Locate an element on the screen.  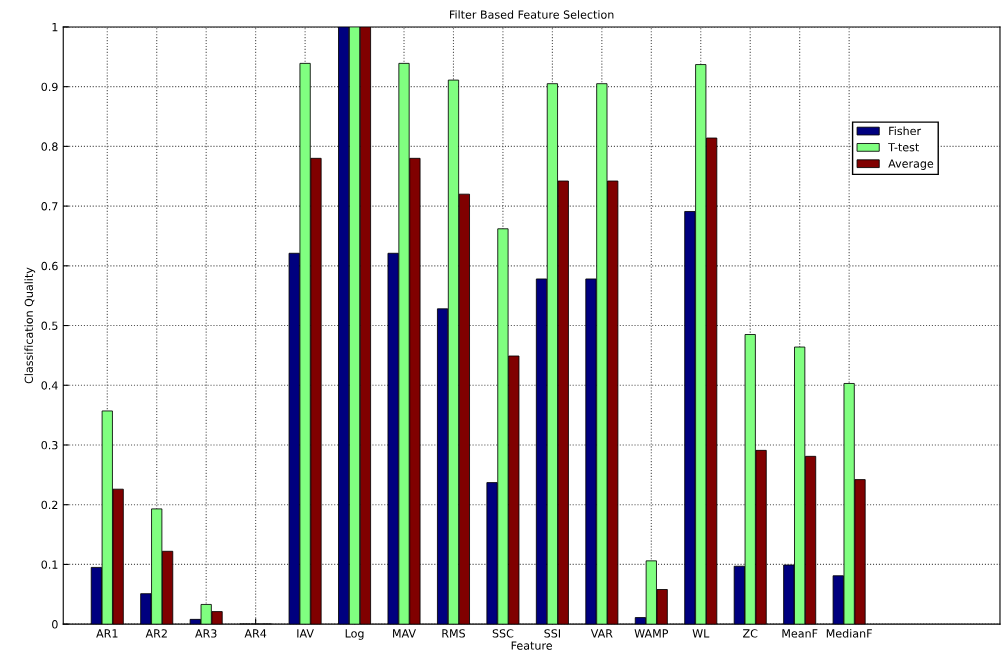
x-tick-label: AR3 is located at coordinates (206, 633).